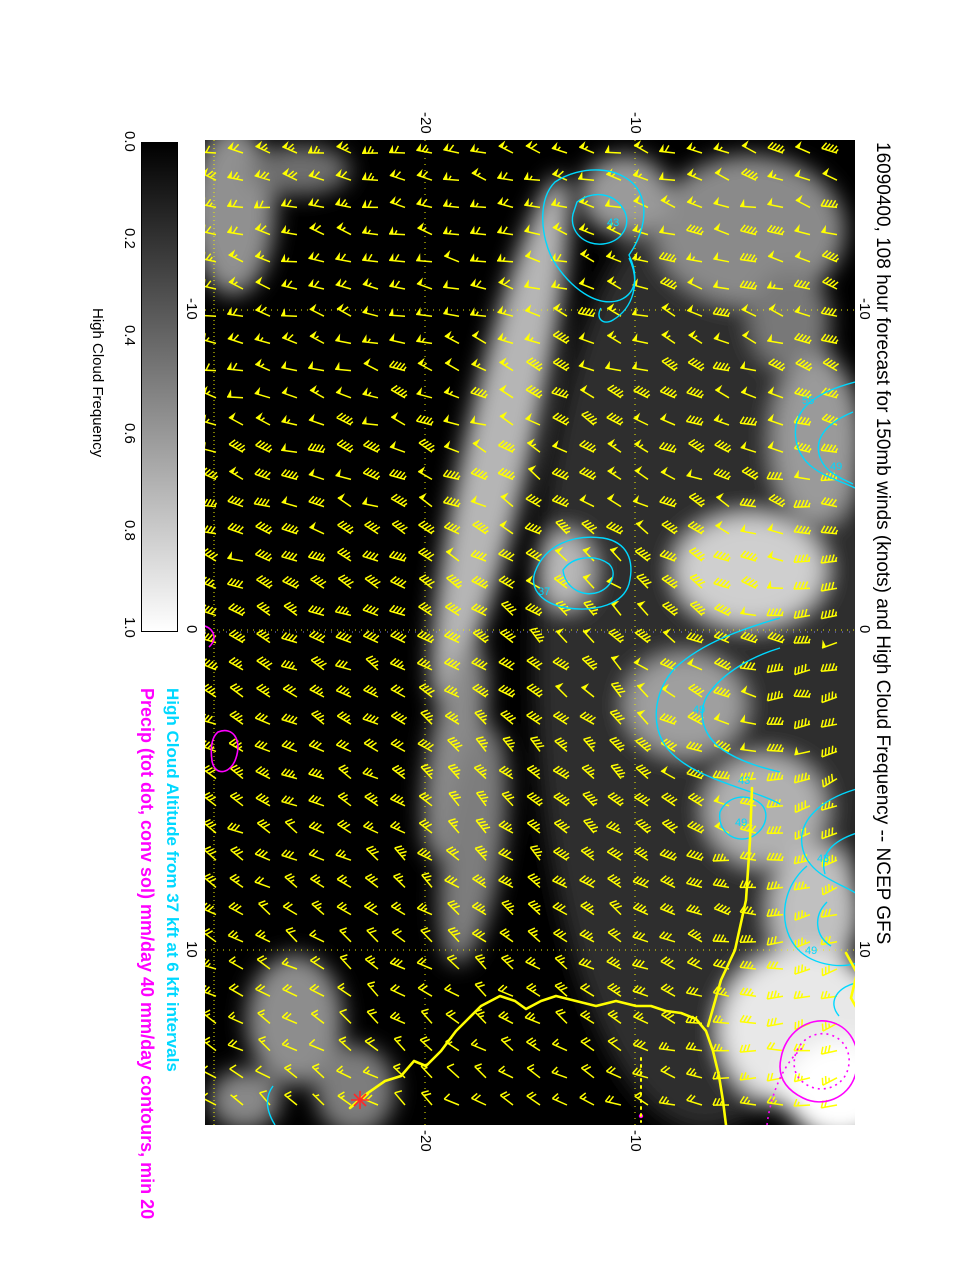 The image size is (978, 1265). What do you see at coordinates (425, 123) in the screenshot?
I see `axis-tick-label-top: -20` at bounding box center [425, 123].